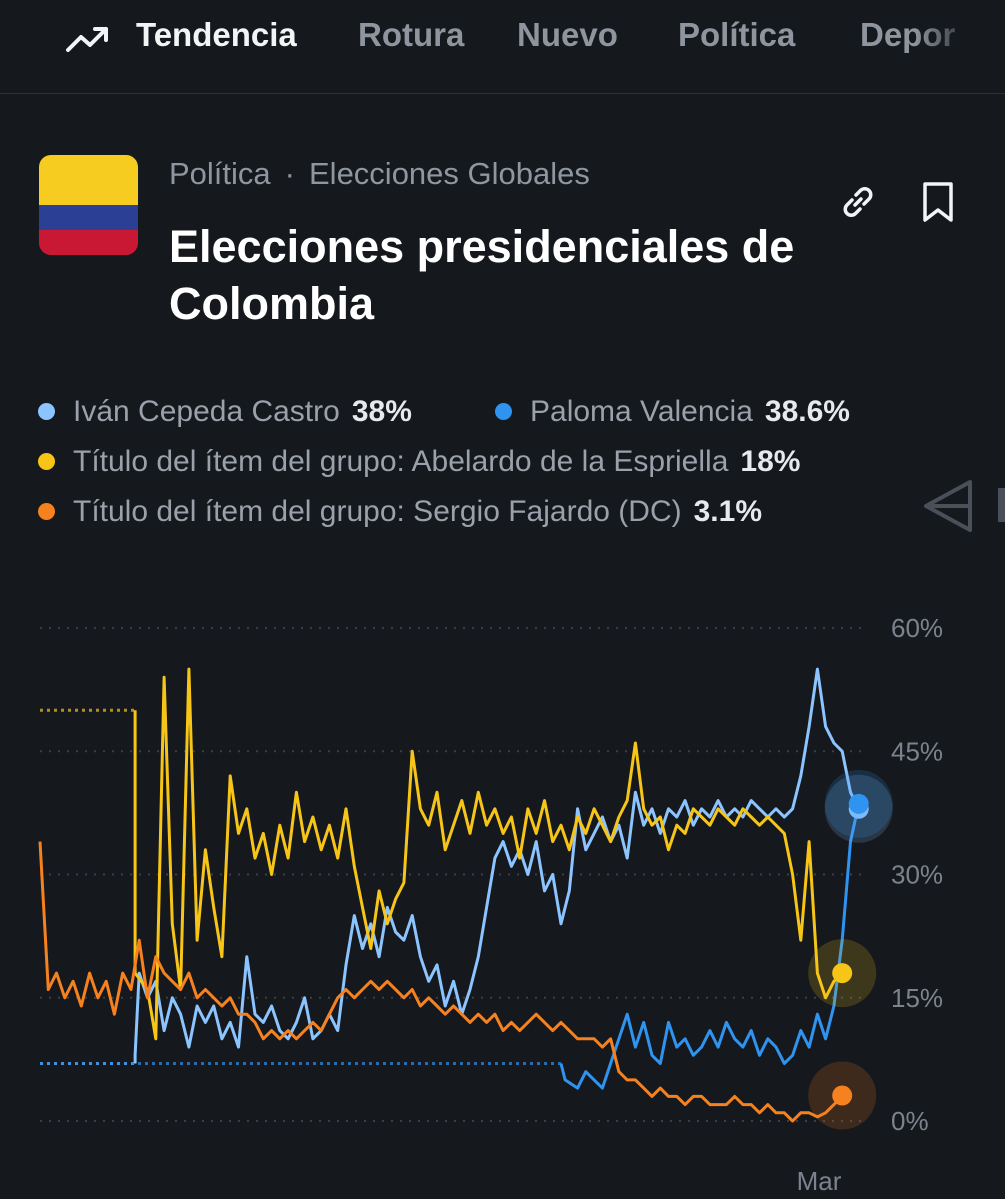 The width and height of the screenshot is (1005, 1199). Describe the element at coordinates (917, 628) in the screenshot. I see `y-tick-label: 60%` at that location.